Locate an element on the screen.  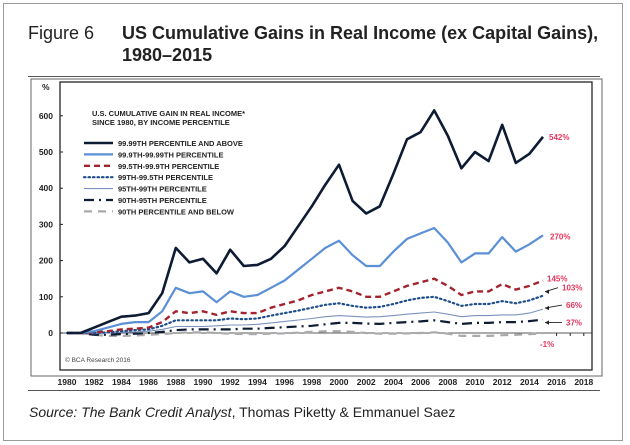
top-divider is located at coordinates (314, 76).